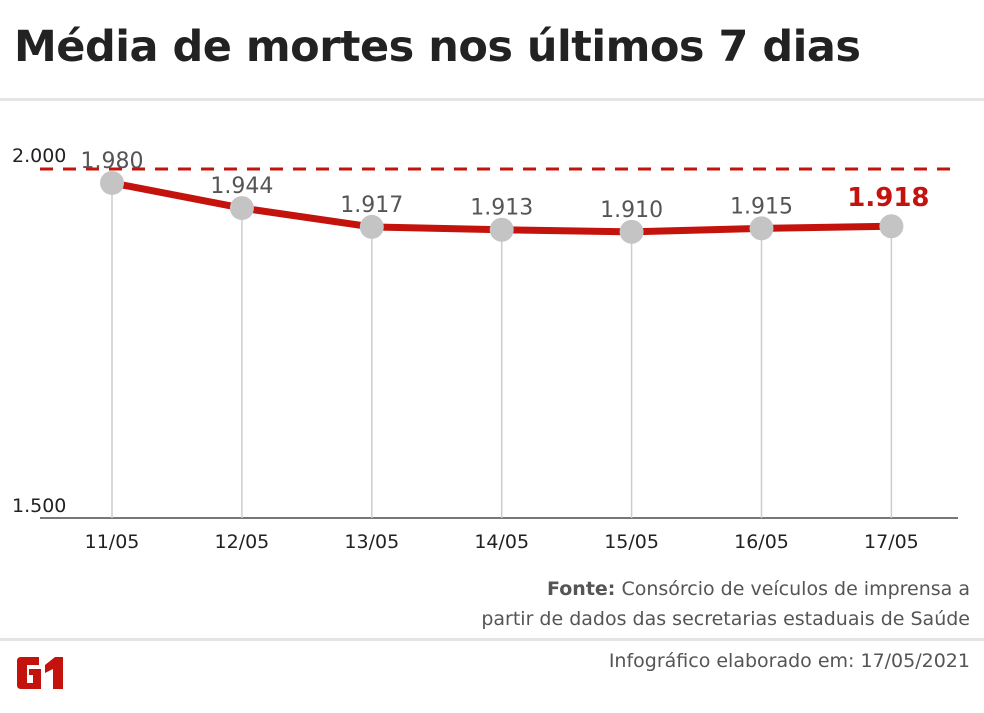  I want to click on data-label: 1.910, so click(631, 210).